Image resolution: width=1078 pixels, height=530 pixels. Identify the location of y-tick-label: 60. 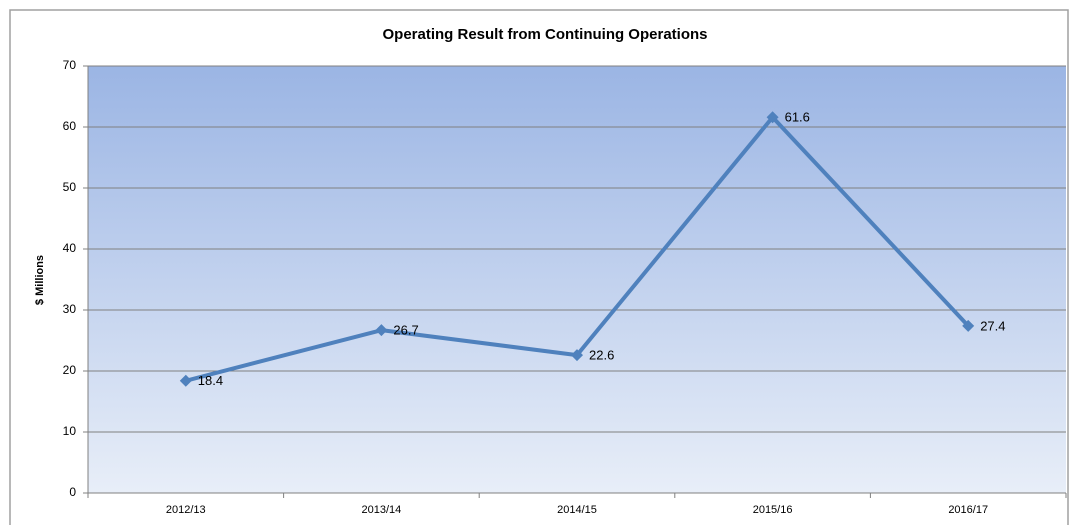
(70, 126).